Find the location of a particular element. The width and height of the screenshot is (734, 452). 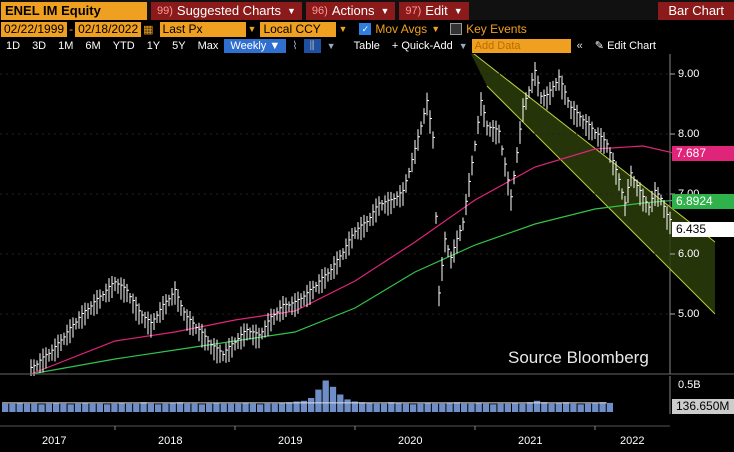

period-max-button: Max is located at coordinates (208, 46).